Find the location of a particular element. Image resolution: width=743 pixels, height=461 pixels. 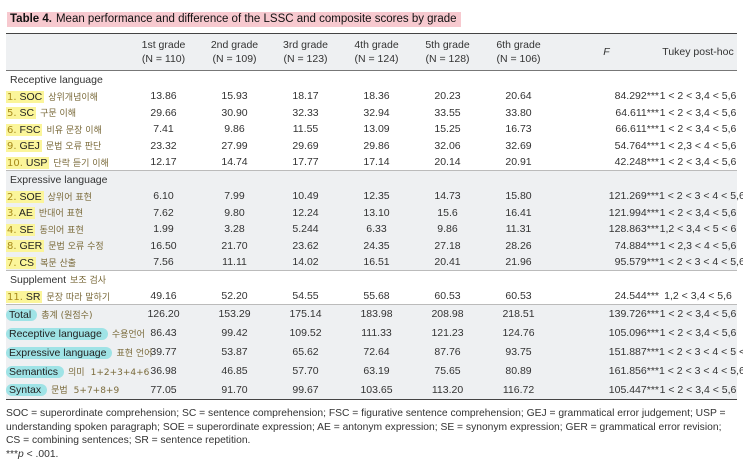

f-value-cell: 121.269*** is located at coordinates (606, 196).